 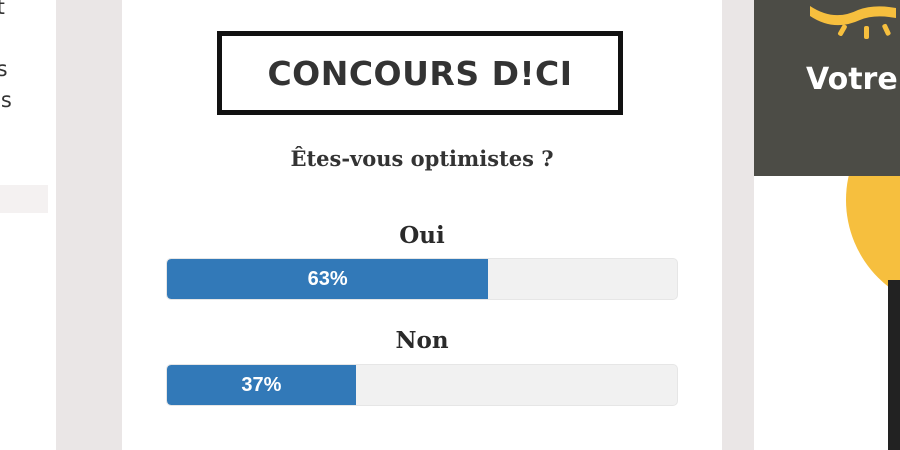 I want to click on poll-result-fill-non: 37%, so click(x=261, y=385).